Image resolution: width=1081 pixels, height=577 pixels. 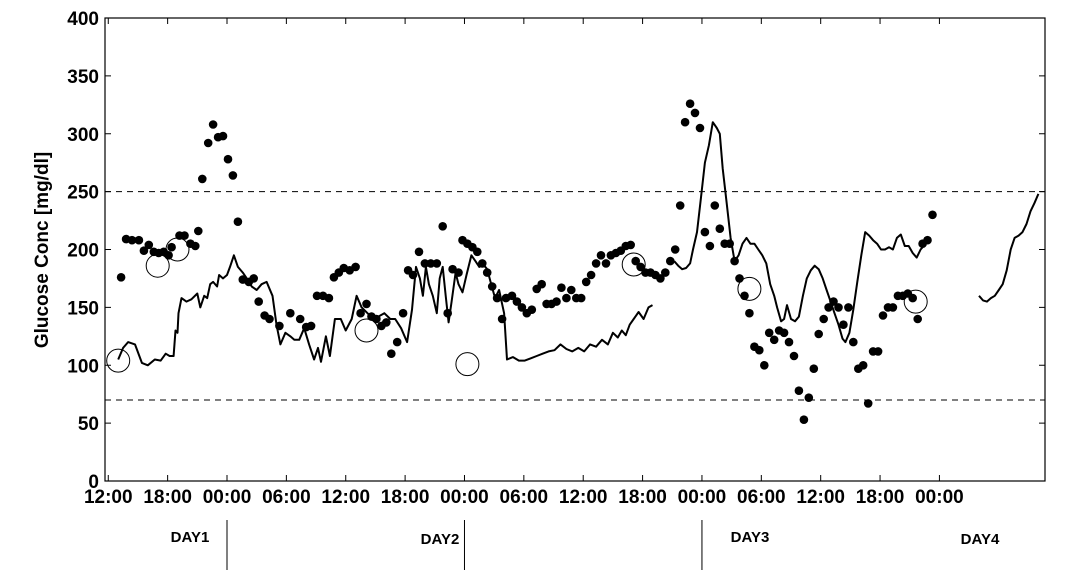 I want to click on y-tick-label: 100, so click(x=83, y=366).